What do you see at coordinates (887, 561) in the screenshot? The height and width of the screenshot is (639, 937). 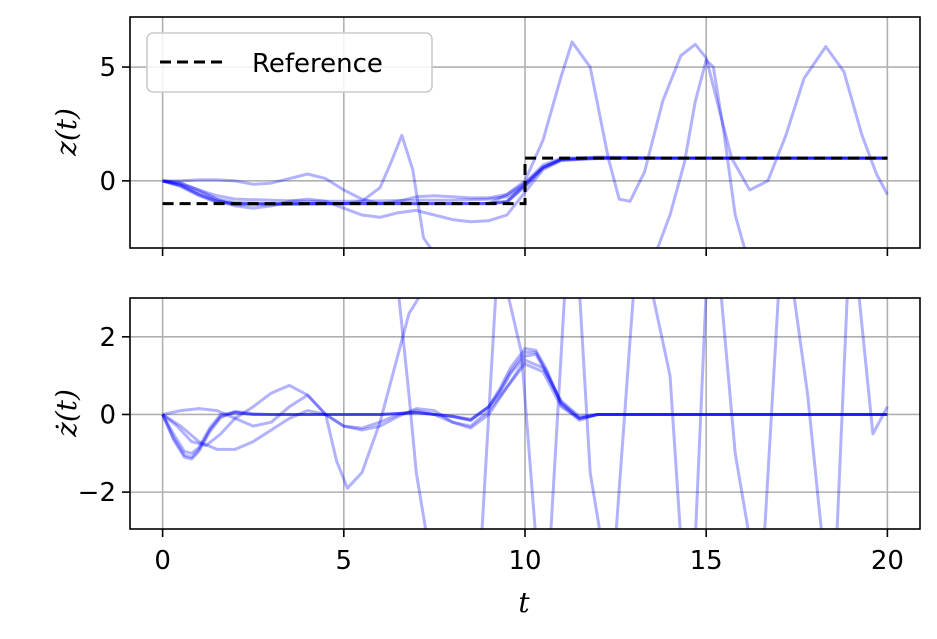 I see `bottom-xtick-label: 20` at bounding box center [887, 561].